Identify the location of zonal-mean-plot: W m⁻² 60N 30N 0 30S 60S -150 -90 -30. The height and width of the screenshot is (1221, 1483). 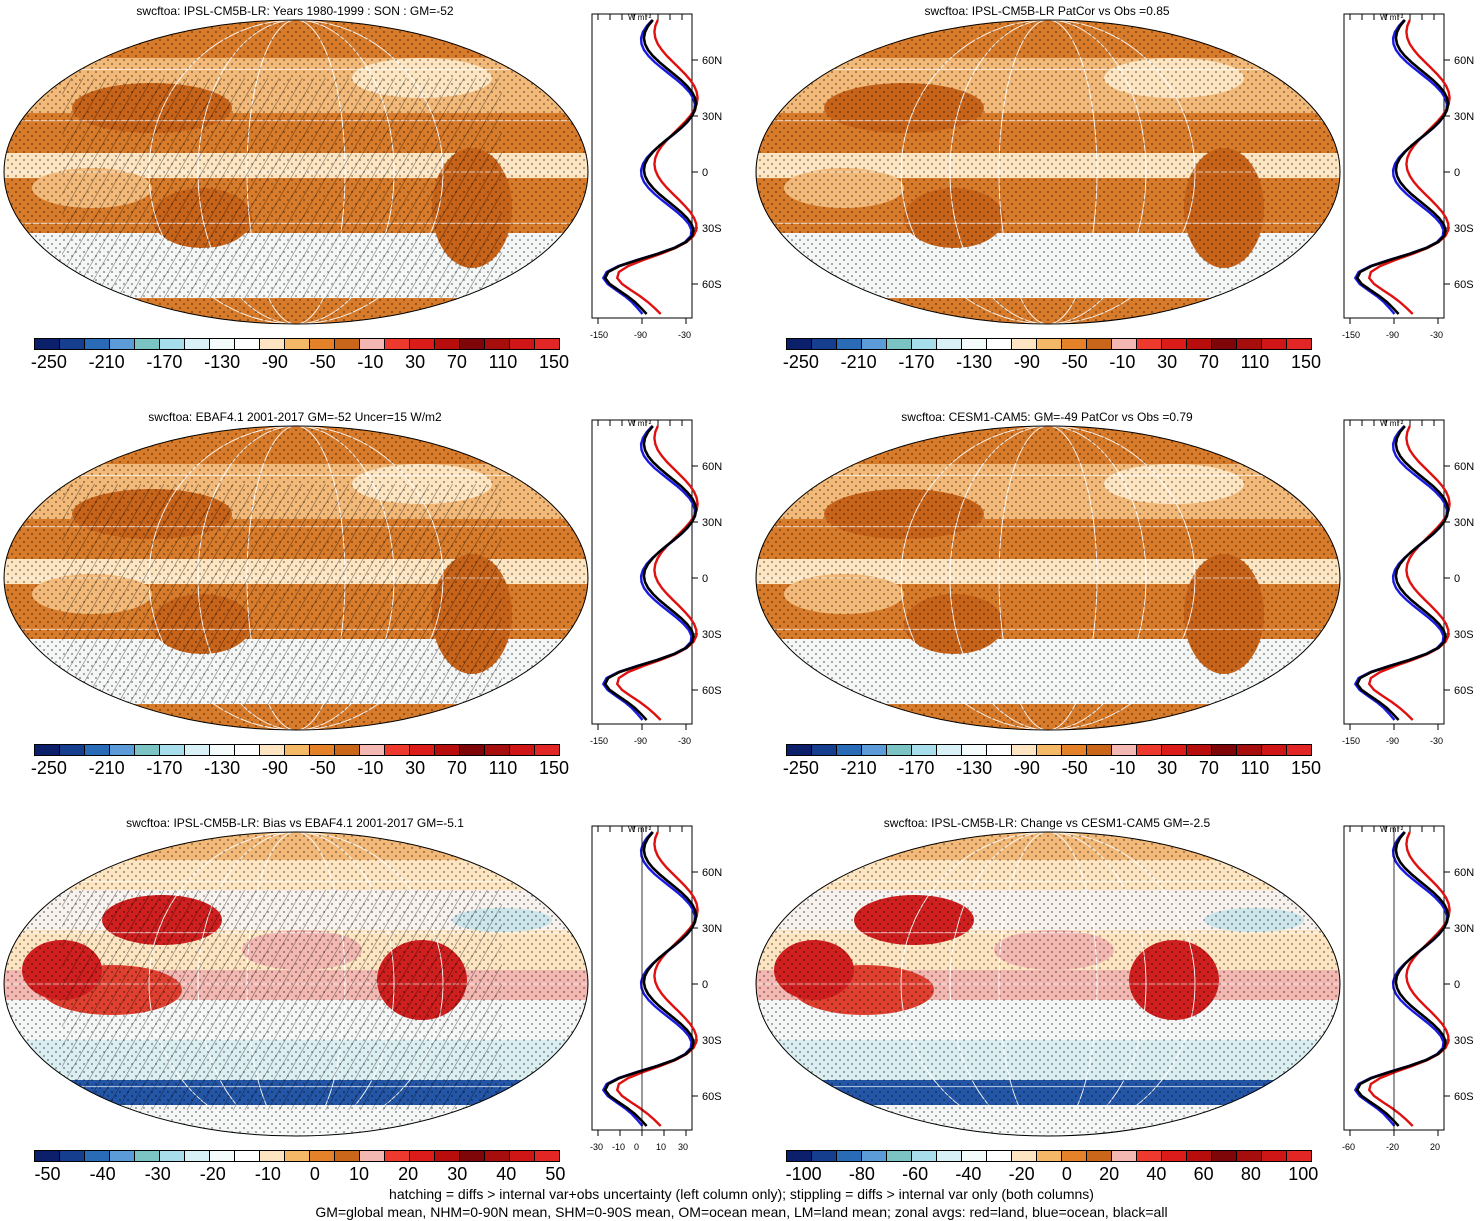
(656, 176).